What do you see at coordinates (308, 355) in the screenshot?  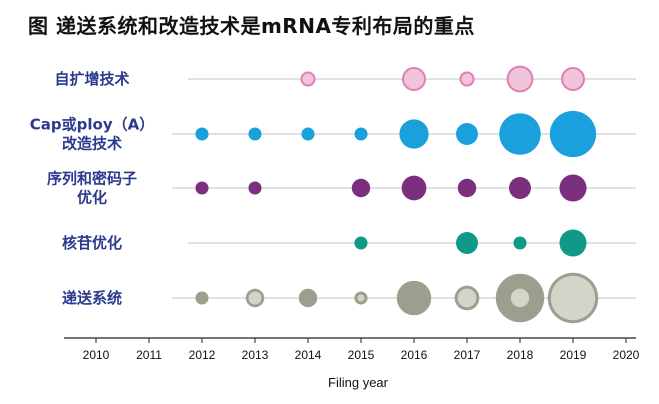 I see `x-tick-label: 2014` at bounding box center [308, 355].